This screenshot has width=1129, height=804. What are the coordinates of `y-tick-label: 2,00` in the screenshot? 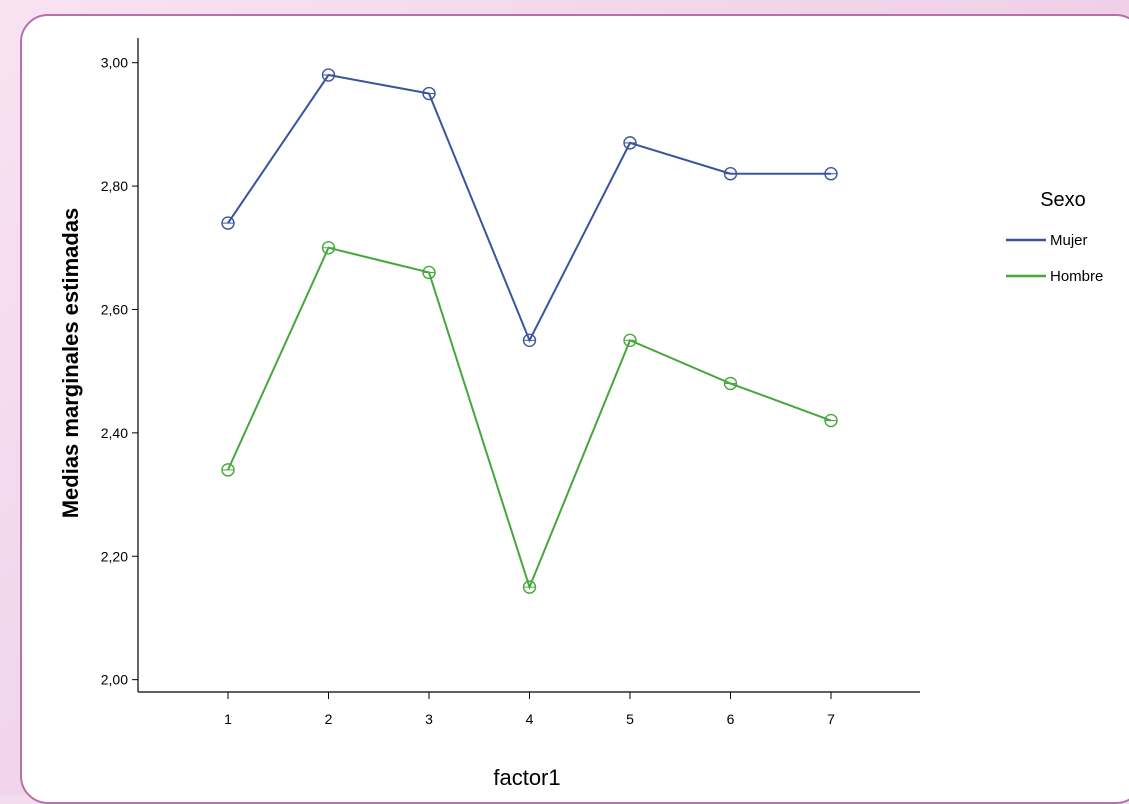 It's located at (114, 680).